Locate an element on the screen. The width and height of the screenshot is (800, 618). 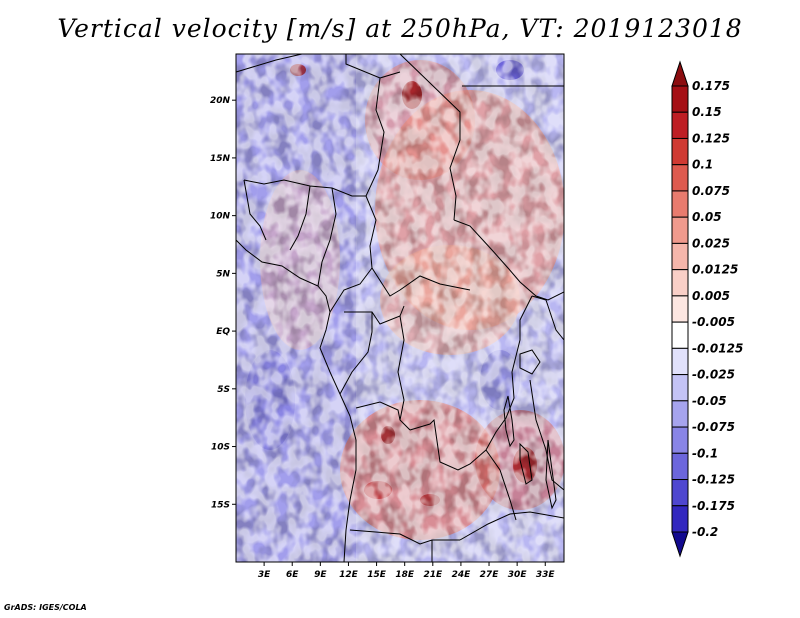
lon-tick-label: 3E is located at coordinates (264, 575).